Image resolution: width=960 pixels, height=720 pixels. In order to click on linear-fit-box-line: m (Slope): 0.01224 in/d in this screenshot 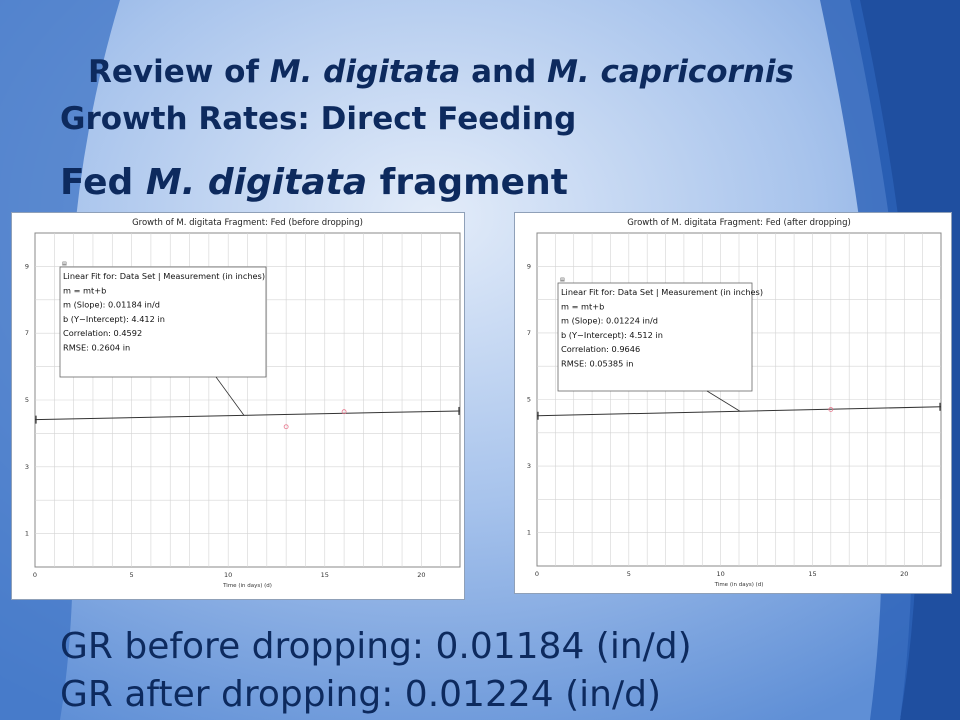, I will do `click(609, 321)`.